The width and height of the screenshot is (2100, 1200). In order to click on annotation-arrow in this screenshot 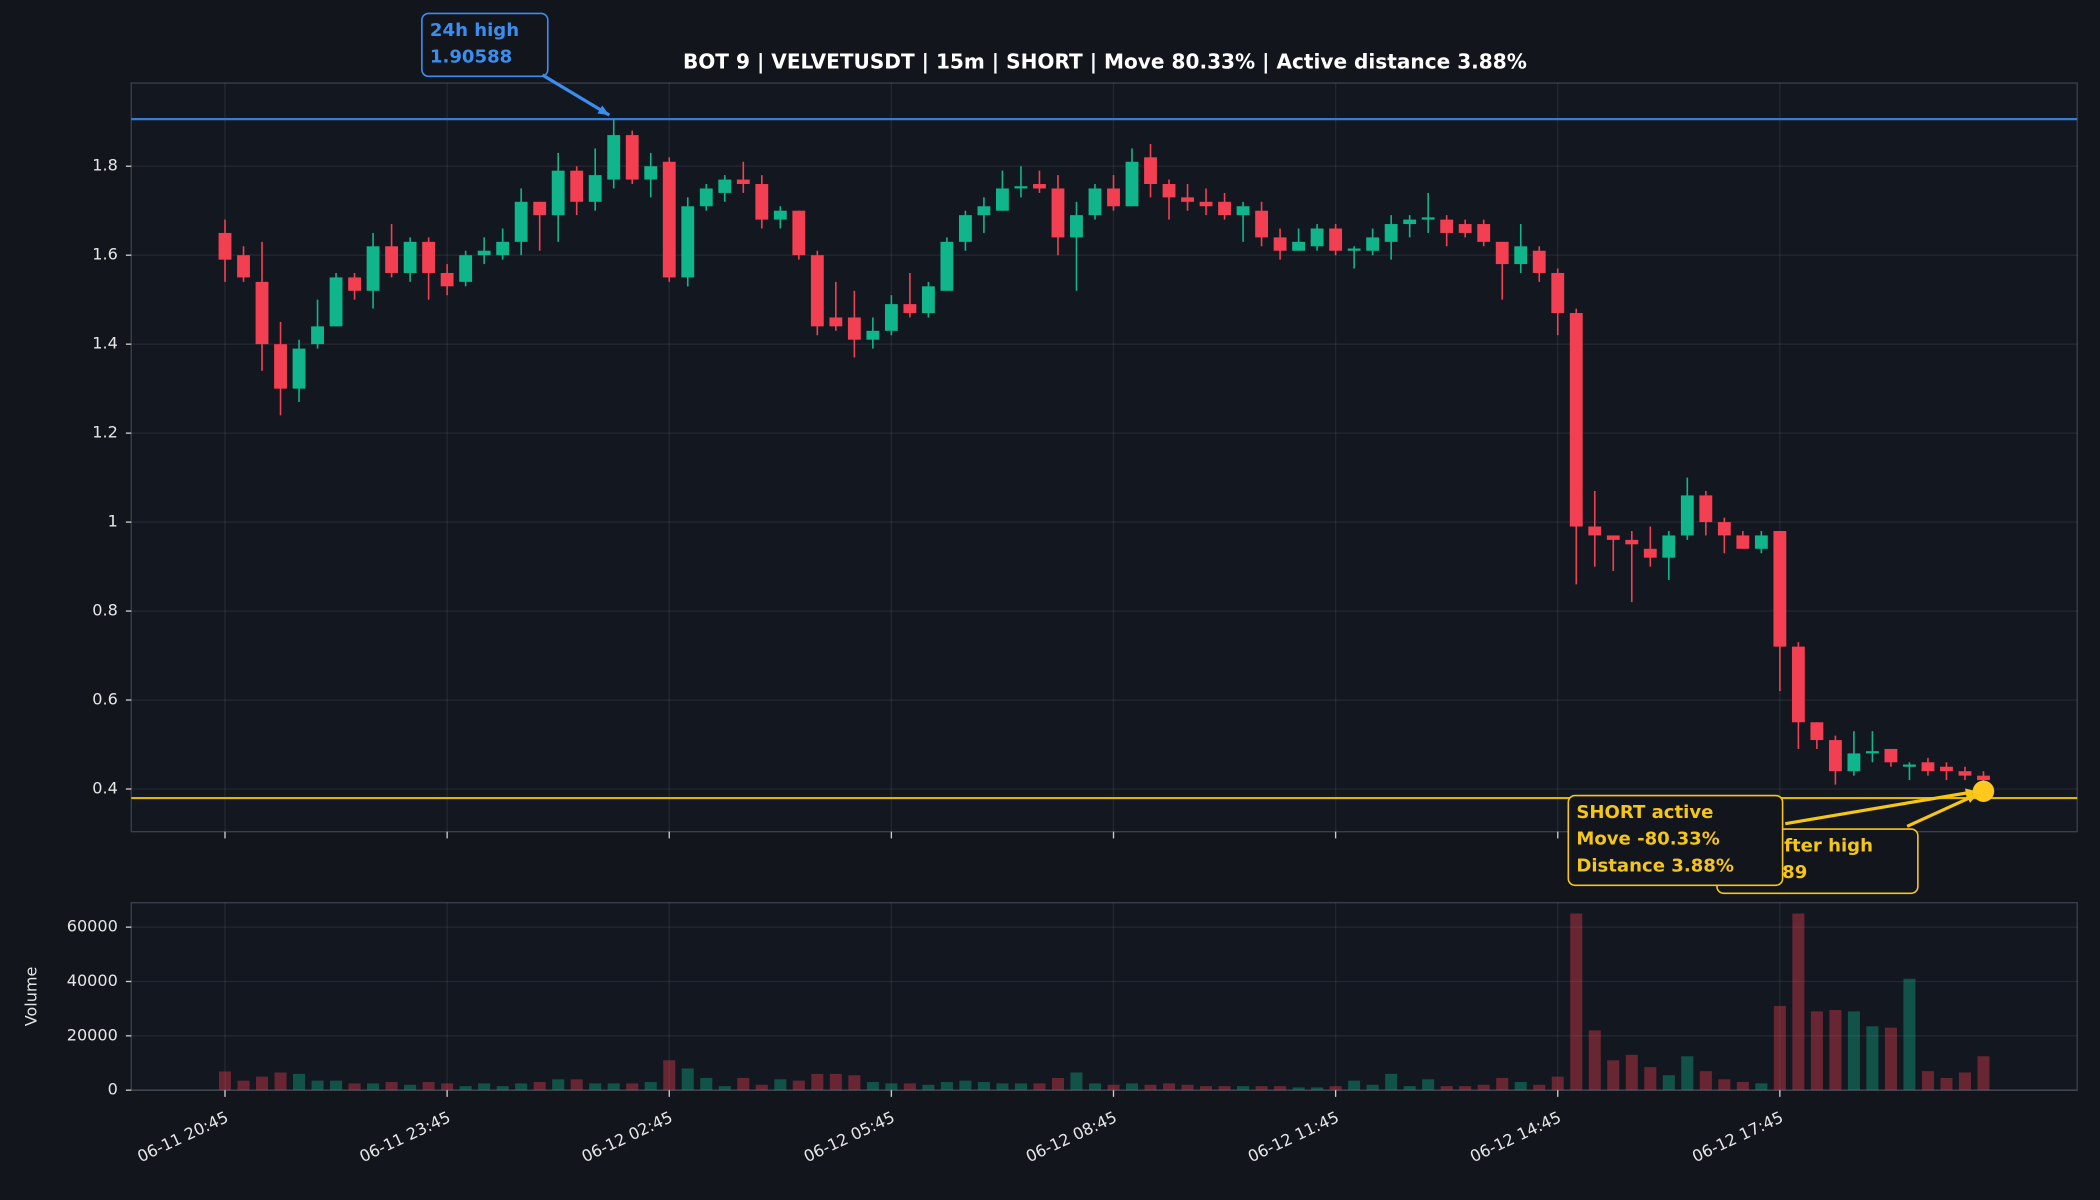, I will do `click(1942, 810)`.